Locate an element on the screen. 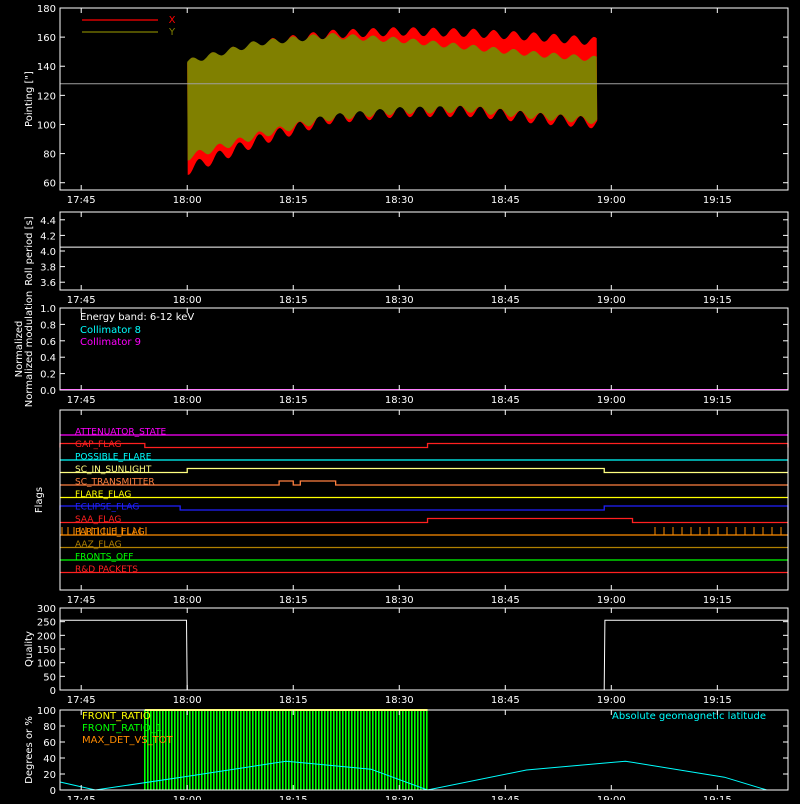 This screenshot has height=804, width=800. quality-ytick-label: 150 is located at coordinates (46, 650).